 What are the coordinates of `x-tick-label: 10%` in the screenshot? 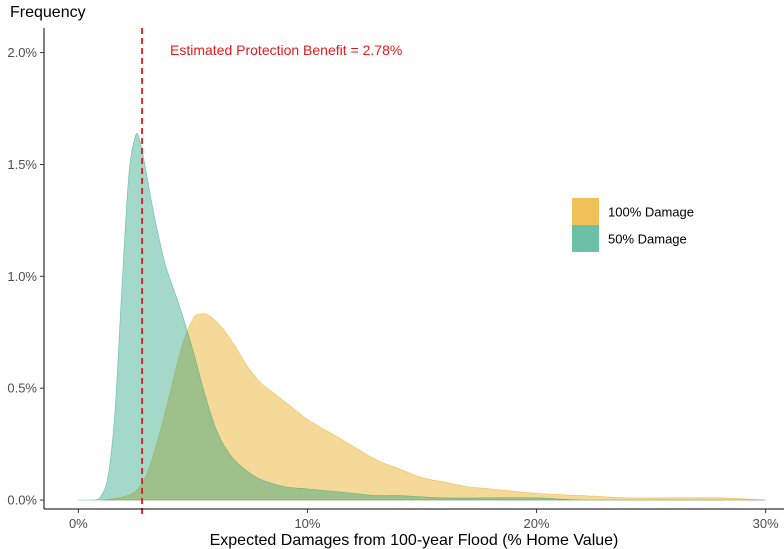 It's located at (307, 523).